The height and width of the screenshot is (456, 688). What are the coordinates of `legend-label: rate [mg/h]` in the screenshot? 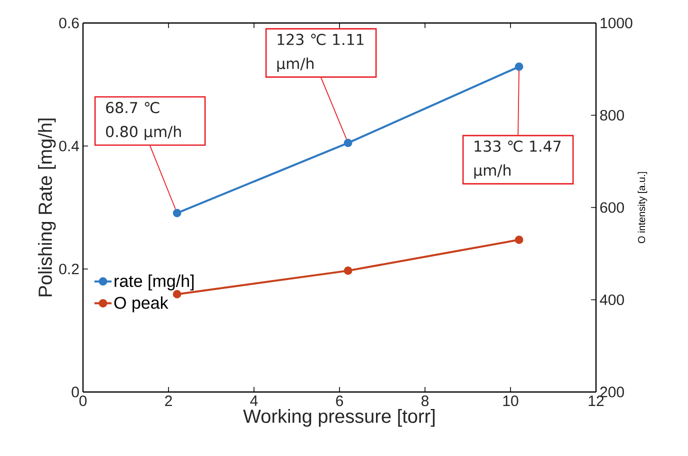 It's located at (154, 282).